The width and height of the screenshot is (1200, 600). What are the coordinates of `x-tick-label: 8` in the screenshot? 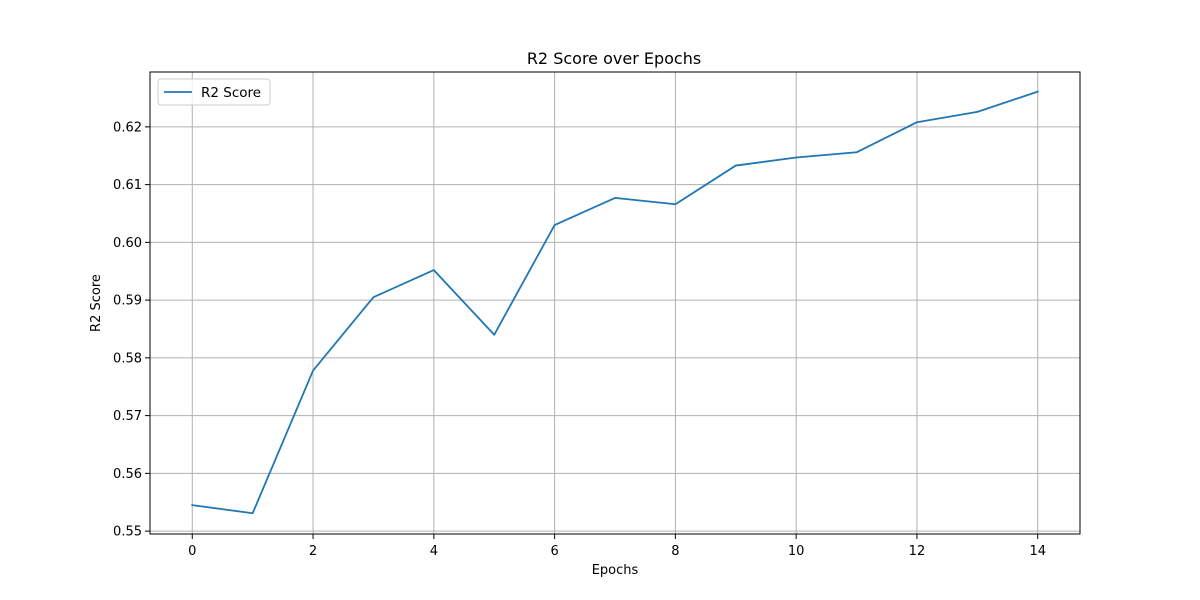 It's located at (675, 551).